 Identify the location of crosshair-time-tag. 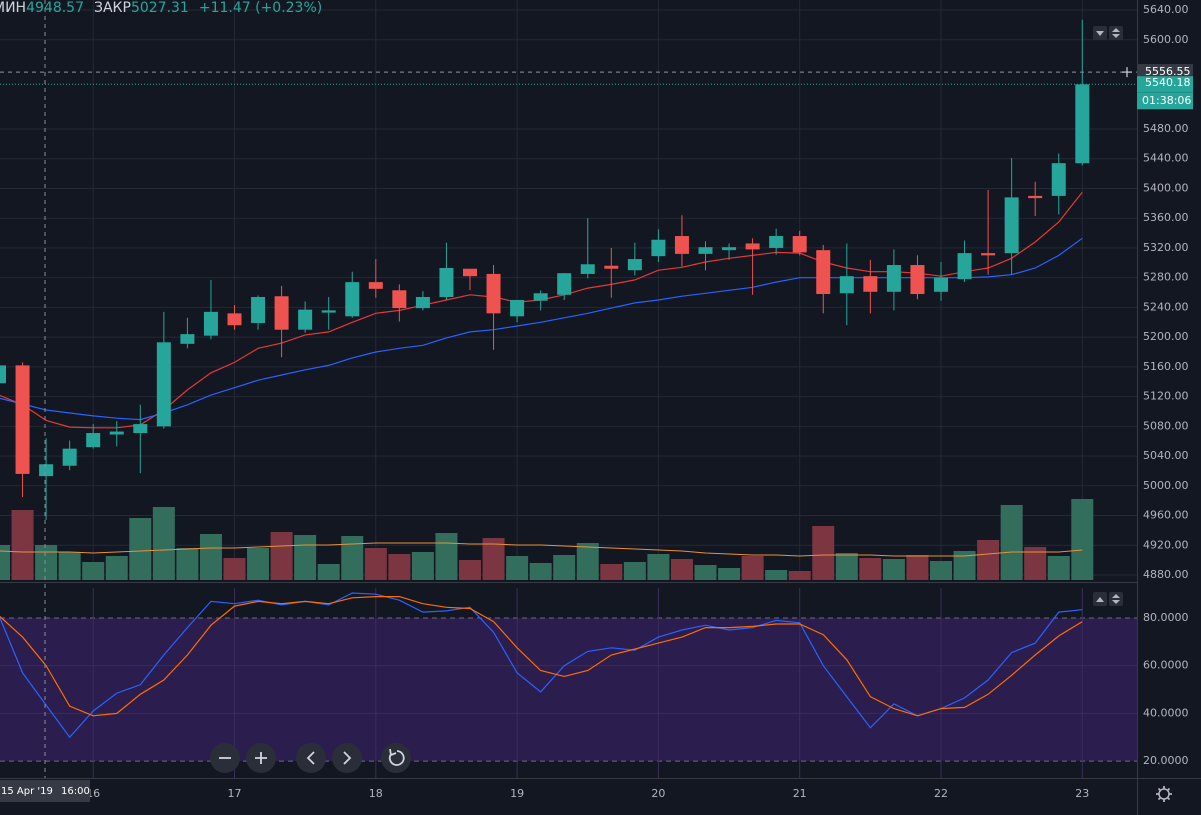
(45, 791).